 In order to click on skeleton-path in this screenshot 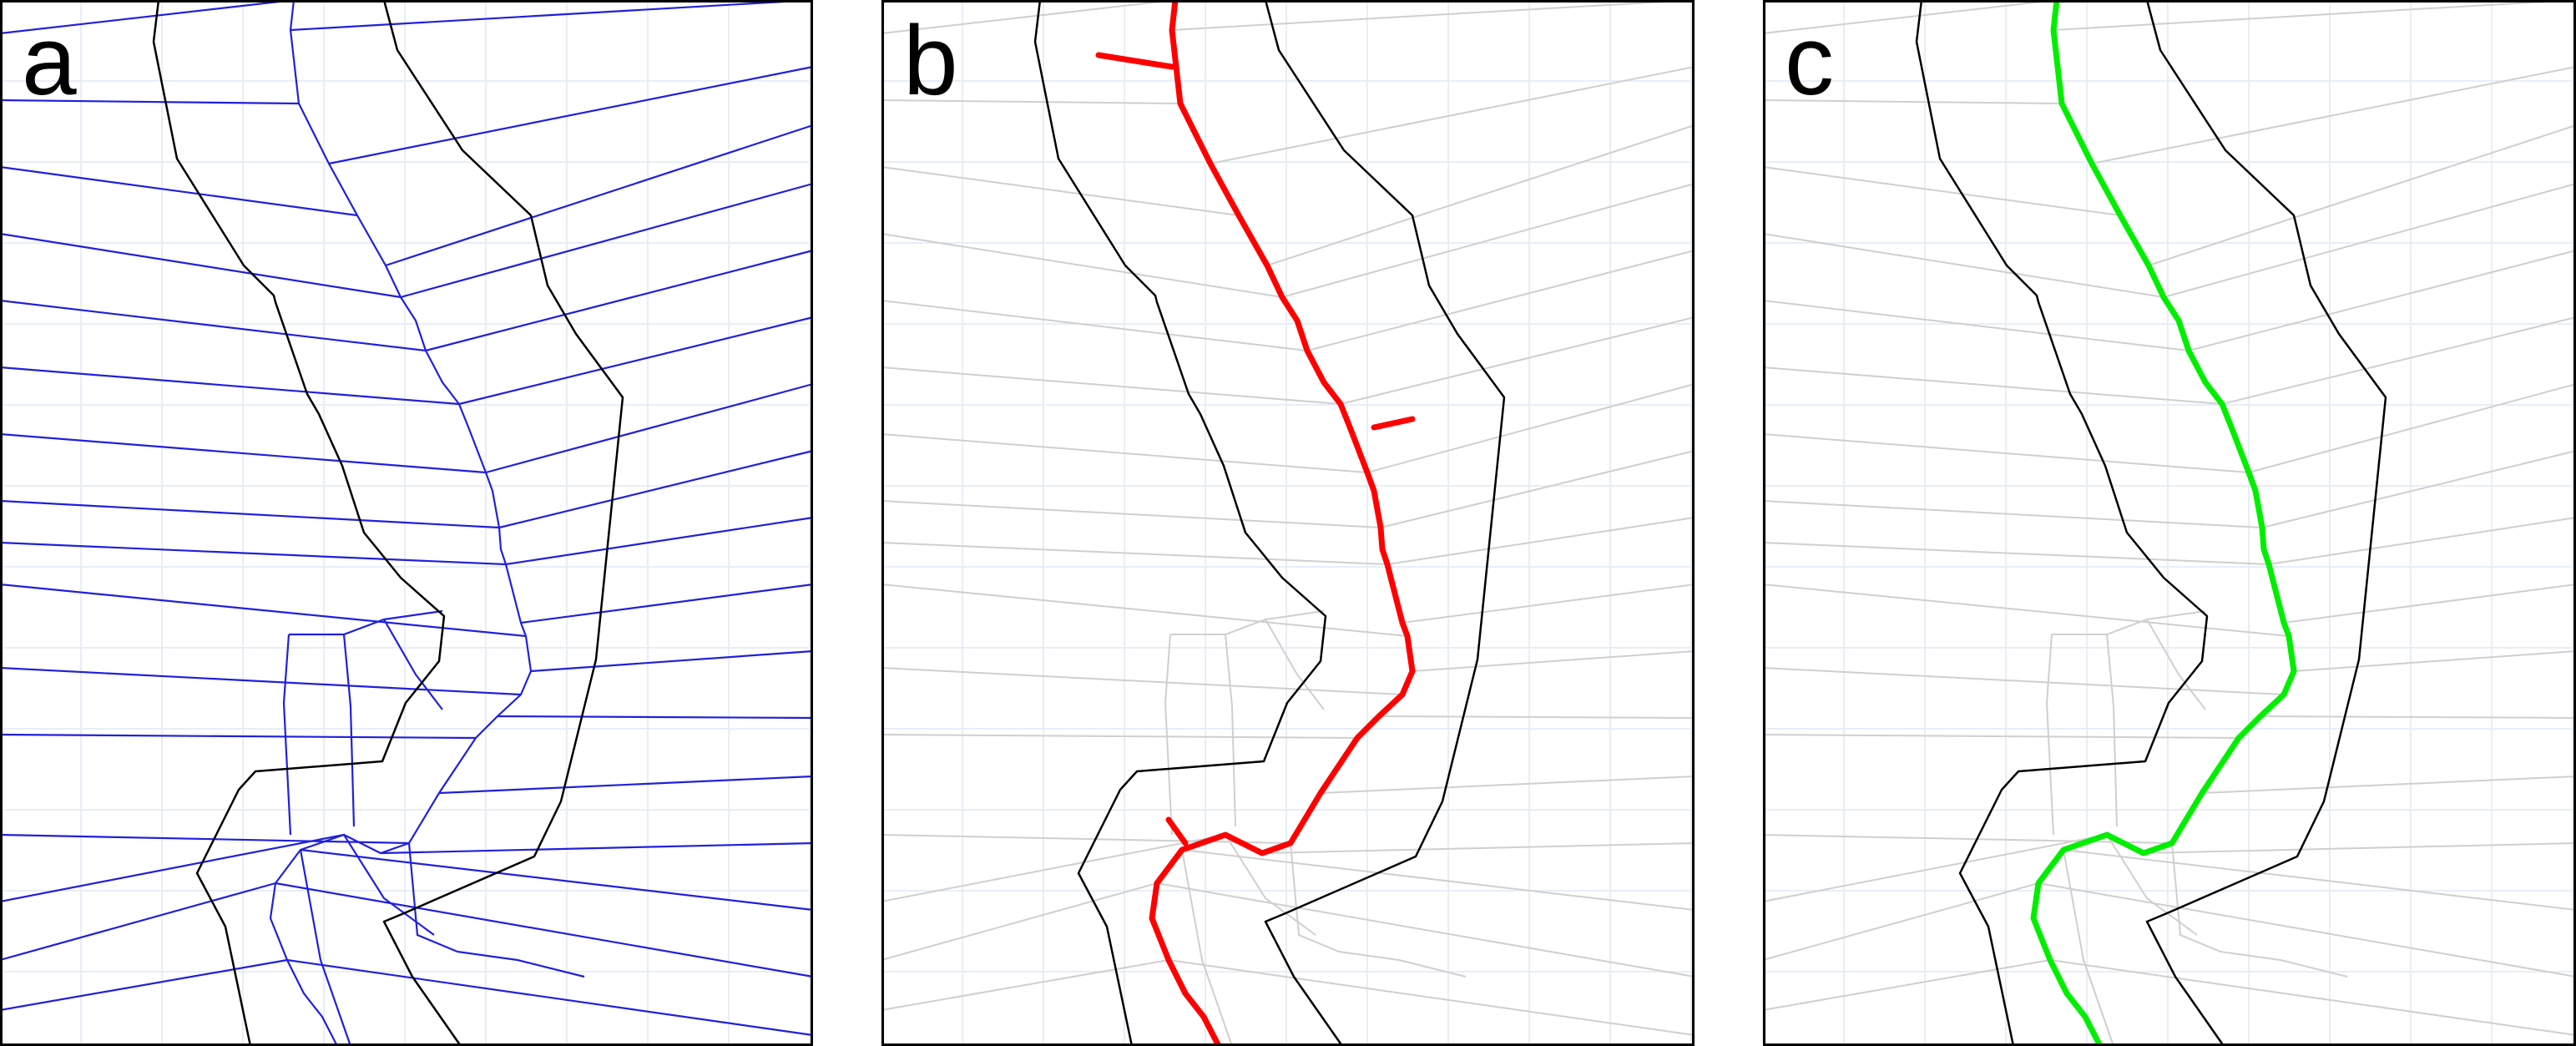, I will do `click(1282, 523)`.